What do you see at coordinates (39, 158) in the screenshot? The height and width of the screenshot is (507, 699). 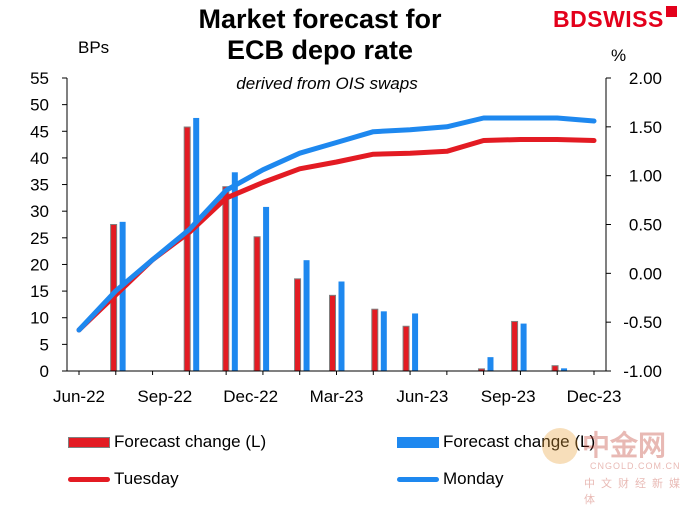 I see `left-axis-tick-label: 40` at bounding box center [39, 158].